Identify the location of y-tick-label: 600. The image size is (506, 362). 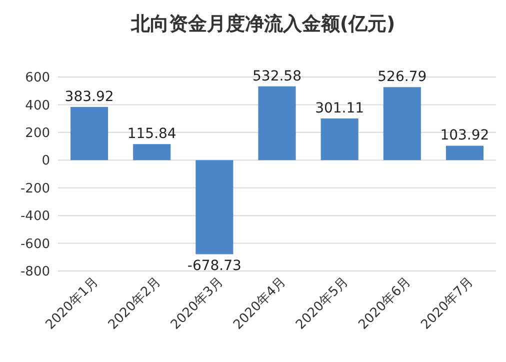
(37, 78).